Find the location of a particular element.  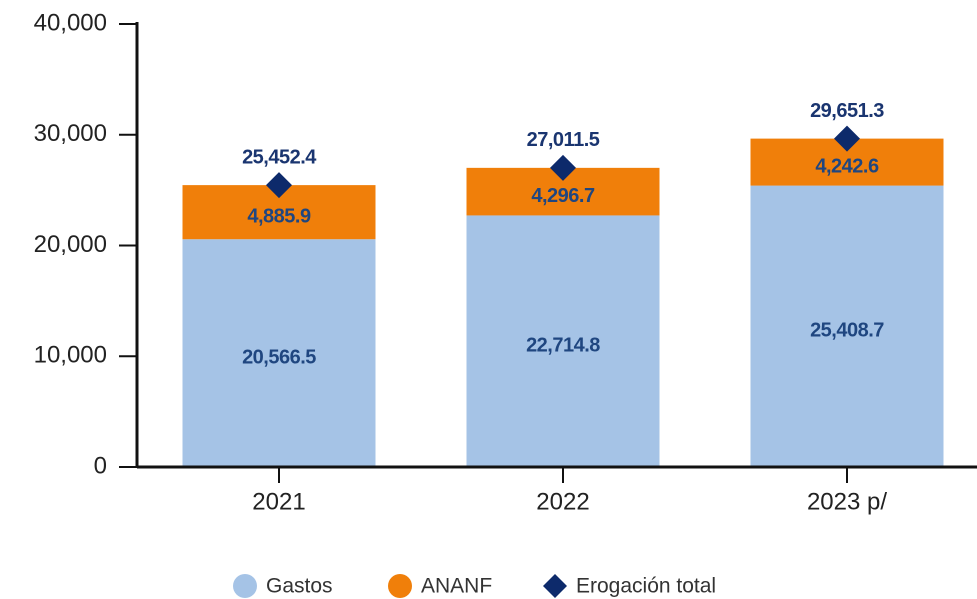

legend-label: Erogación total is located at coordinates (646, 586).